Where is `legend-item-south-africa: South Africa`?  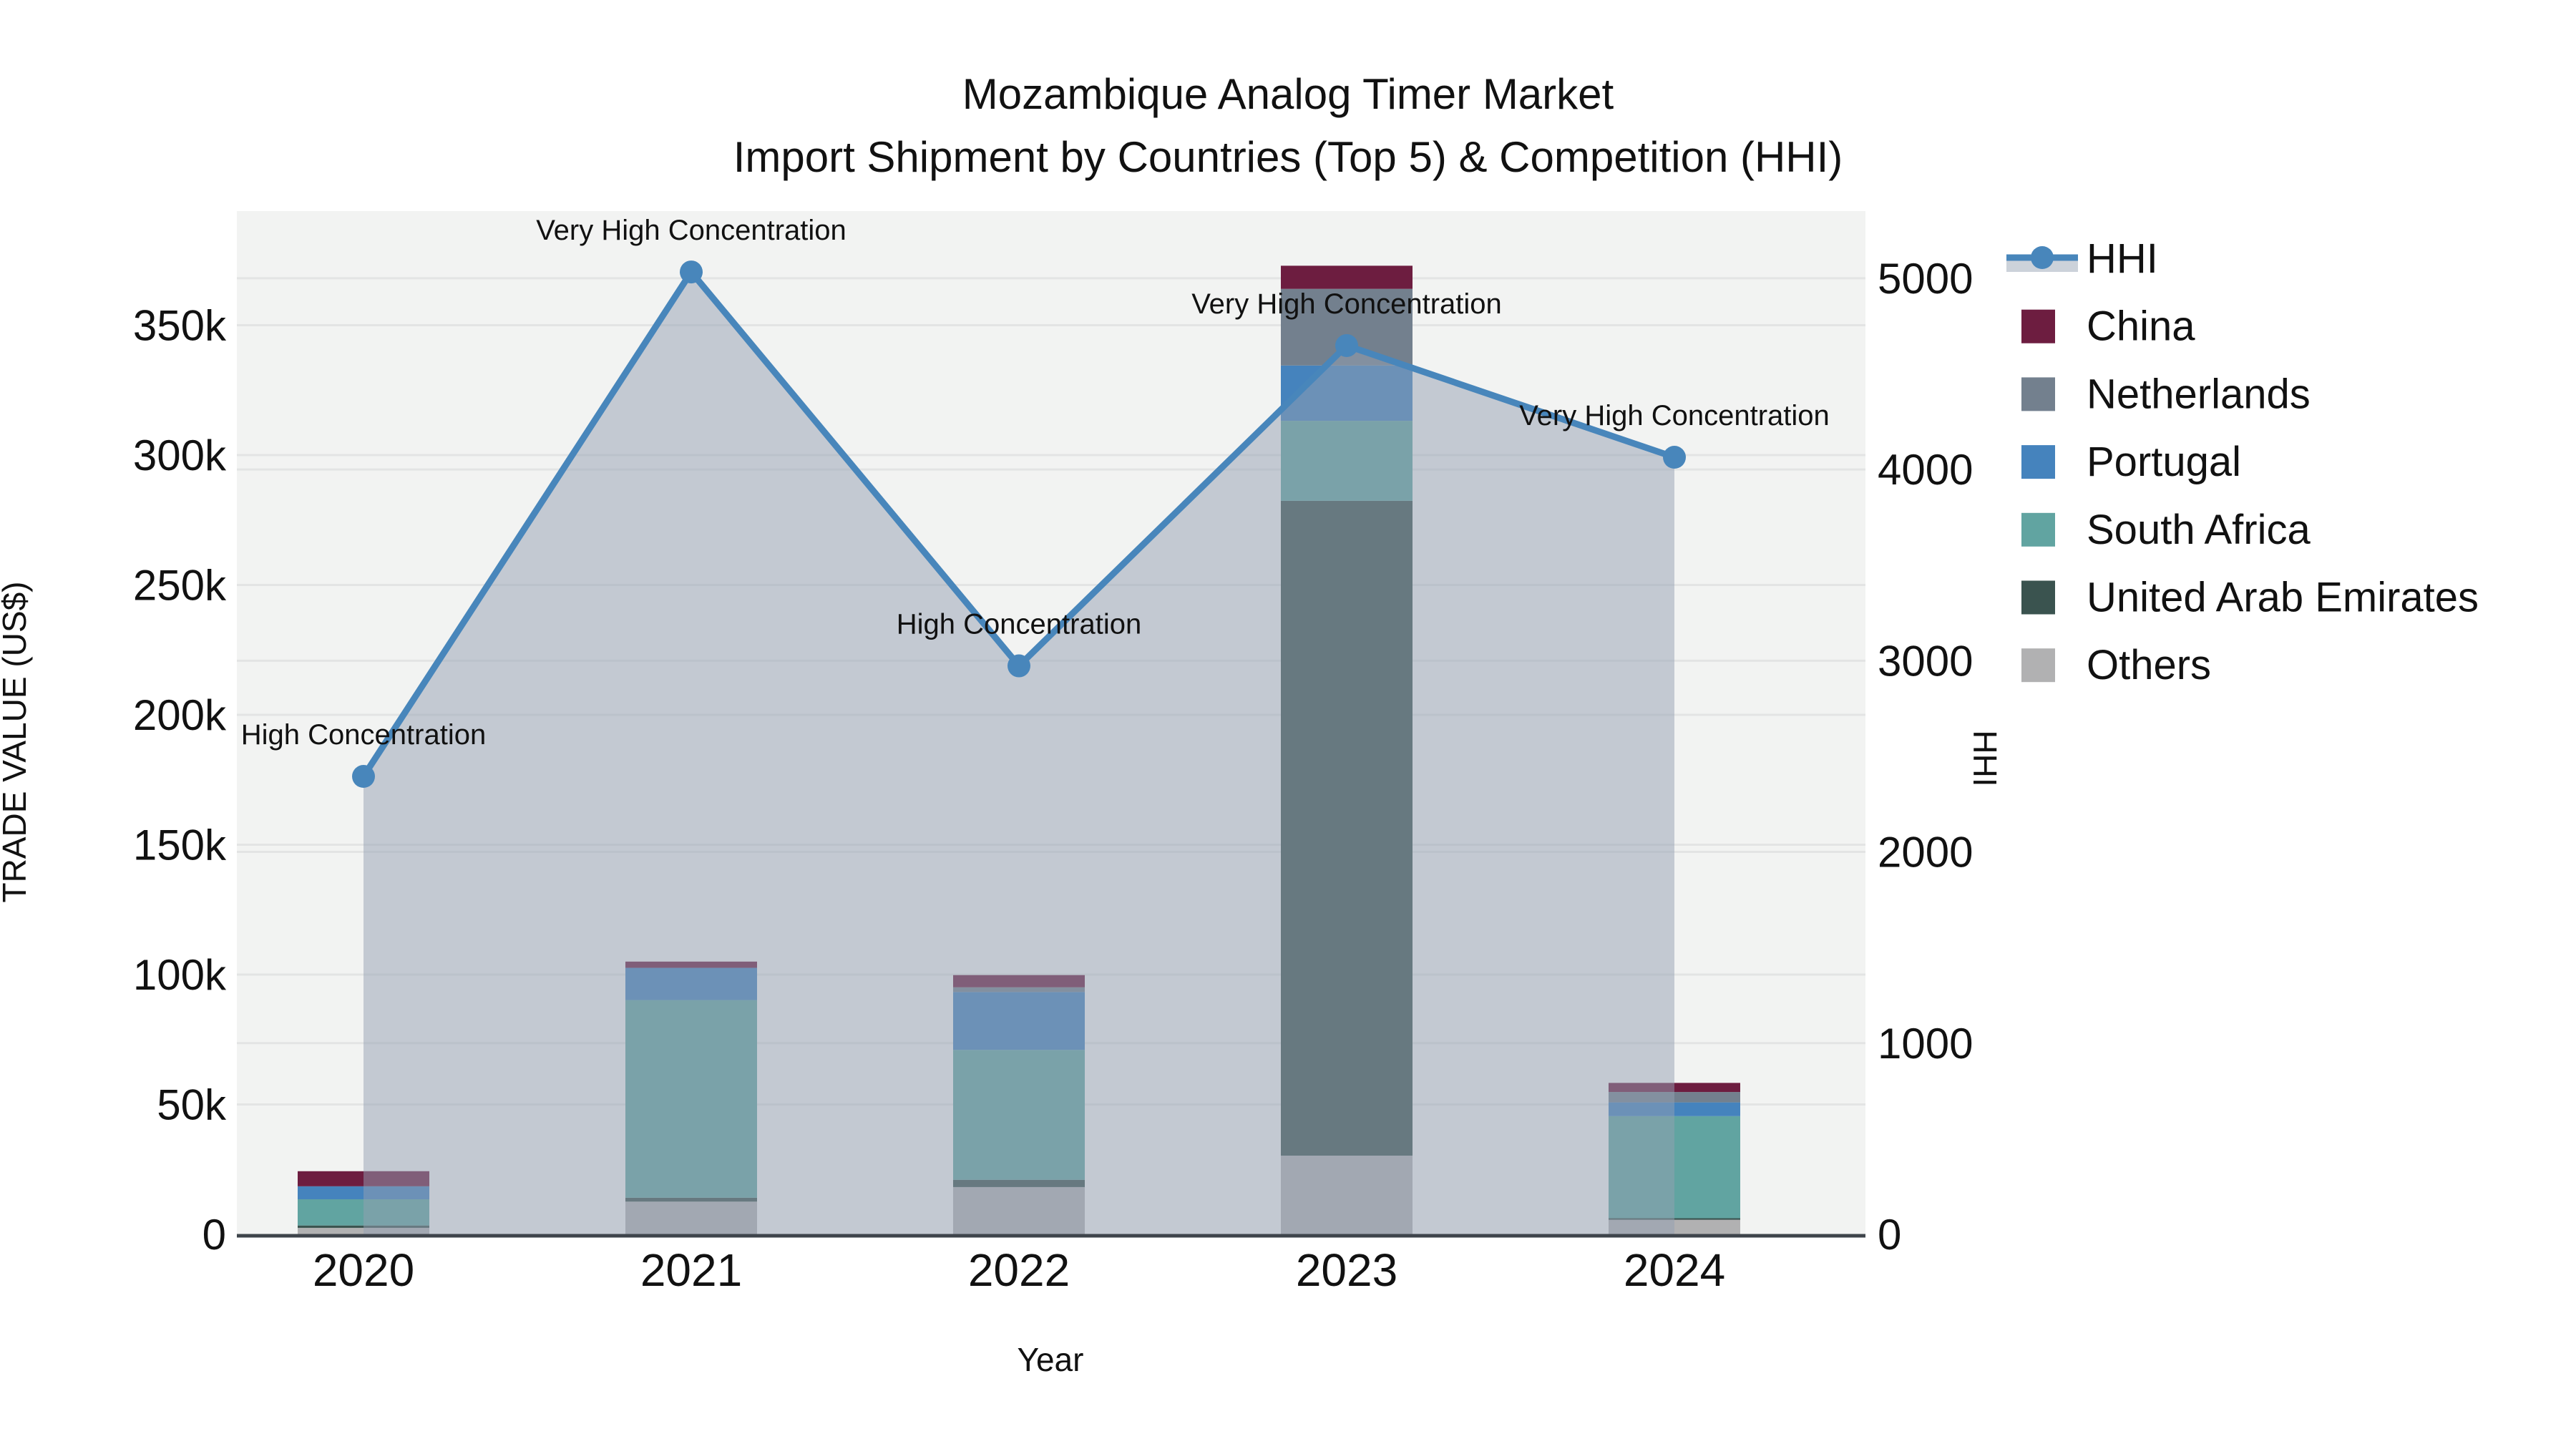 legend-item-south-africa: South Africa is located at coordinates (2166, 530).